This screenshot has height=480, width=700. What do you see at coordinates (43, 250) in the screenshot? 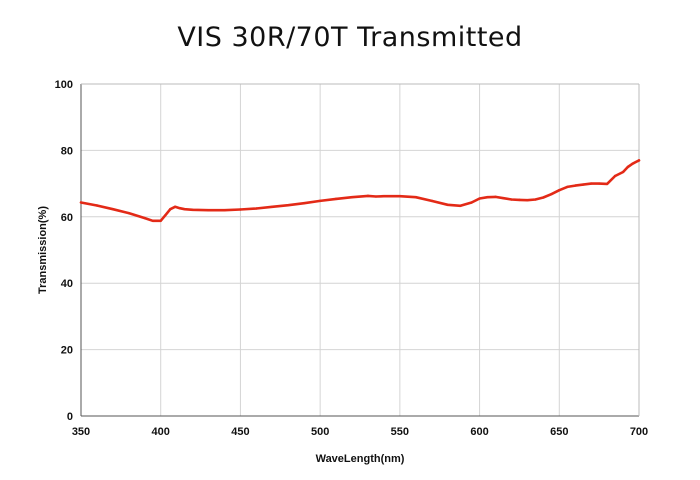
I see `y-axis-title: Transmission(%)` at bounding box center [43, 250].